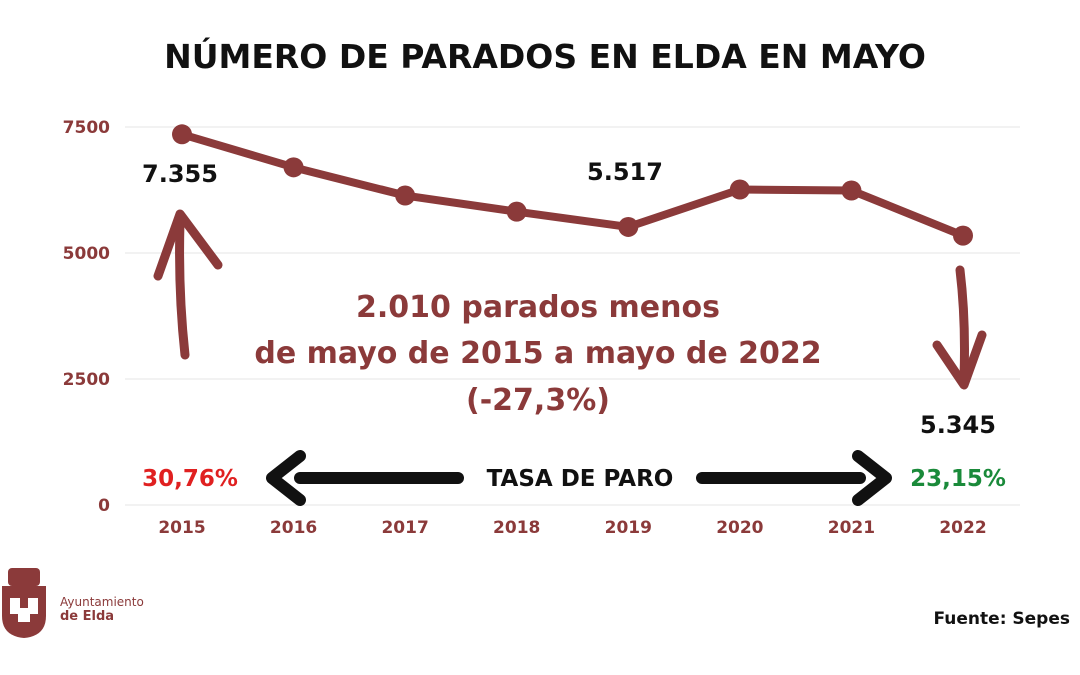 The image size is (1080, 675). I want to click on y-tick-label: 0, so click(104, 506).